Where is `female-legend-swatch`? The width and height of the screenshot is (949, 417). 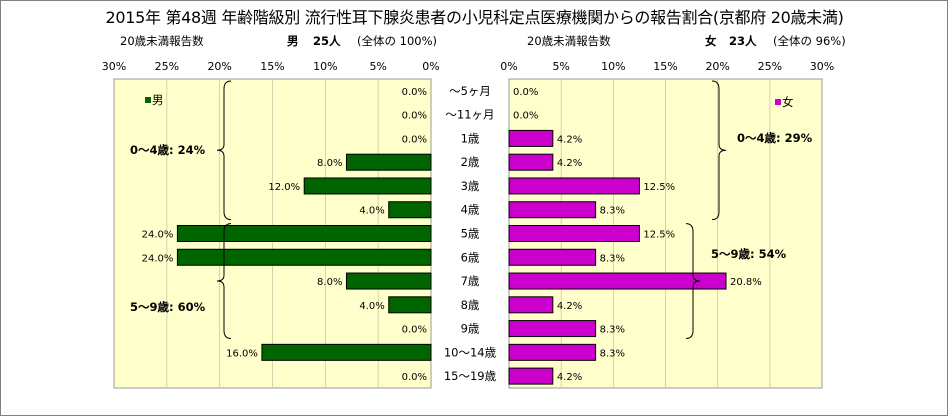
female-legend-swatch is located at coordinates (778, 102).